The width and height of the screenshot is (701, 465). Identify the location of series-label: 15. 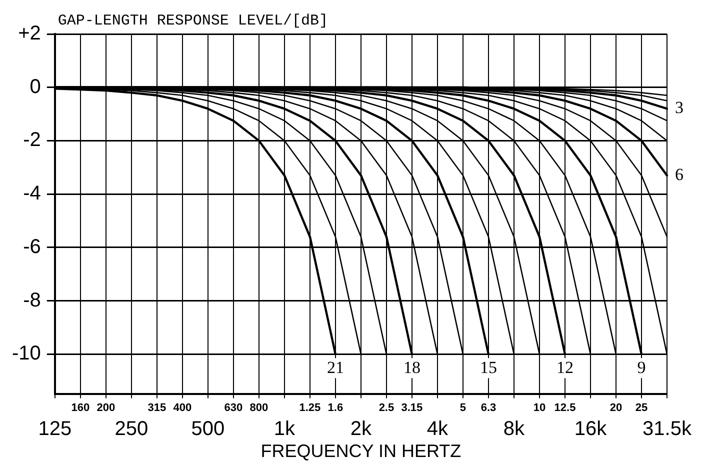
(488, 368).